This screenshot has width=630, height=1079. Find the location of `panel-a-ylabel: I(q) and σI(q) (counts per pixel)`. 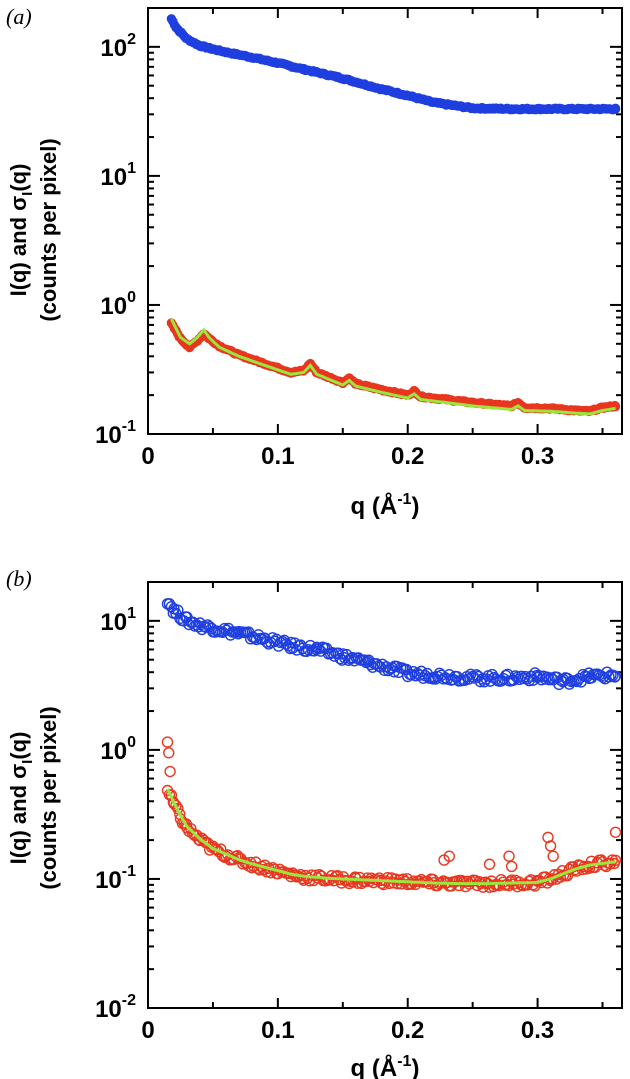

panel-a-ylabel: I(q) and σI(q) (counts per pixel) is located at coordinates (33, 229).